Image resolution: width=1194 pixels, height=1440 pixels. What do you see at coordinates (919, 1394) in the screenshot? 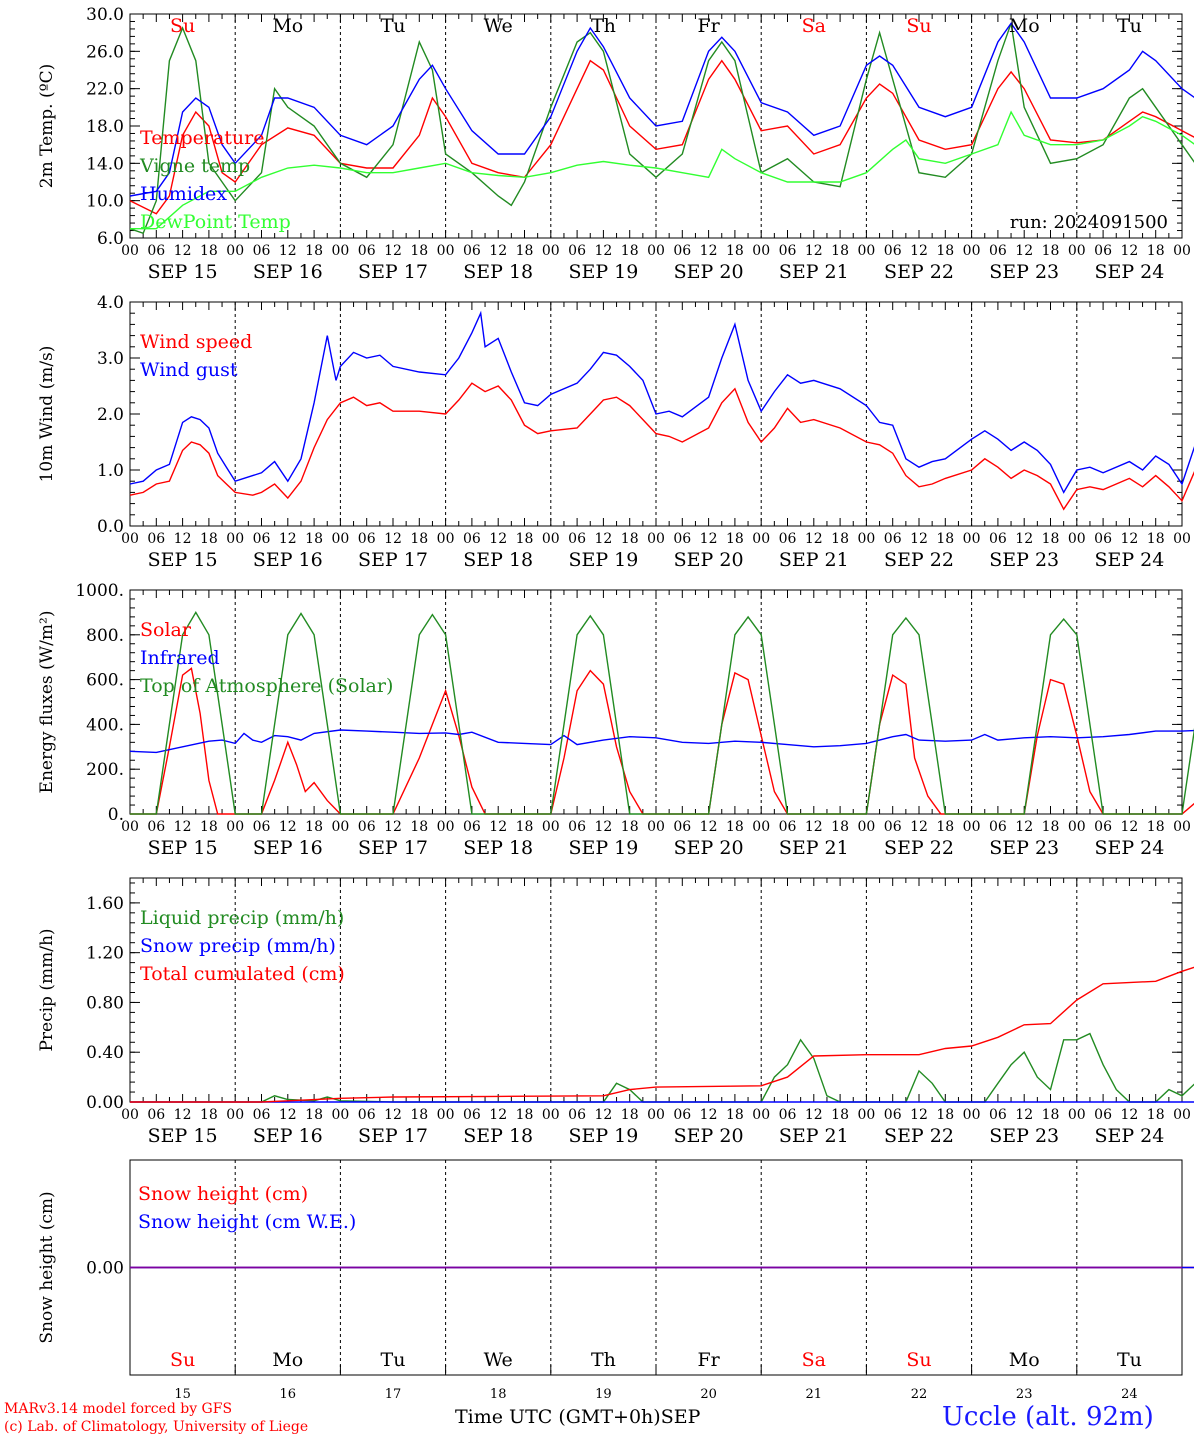
I see `day-number-label: 22` at bounding box center [919, 1394].